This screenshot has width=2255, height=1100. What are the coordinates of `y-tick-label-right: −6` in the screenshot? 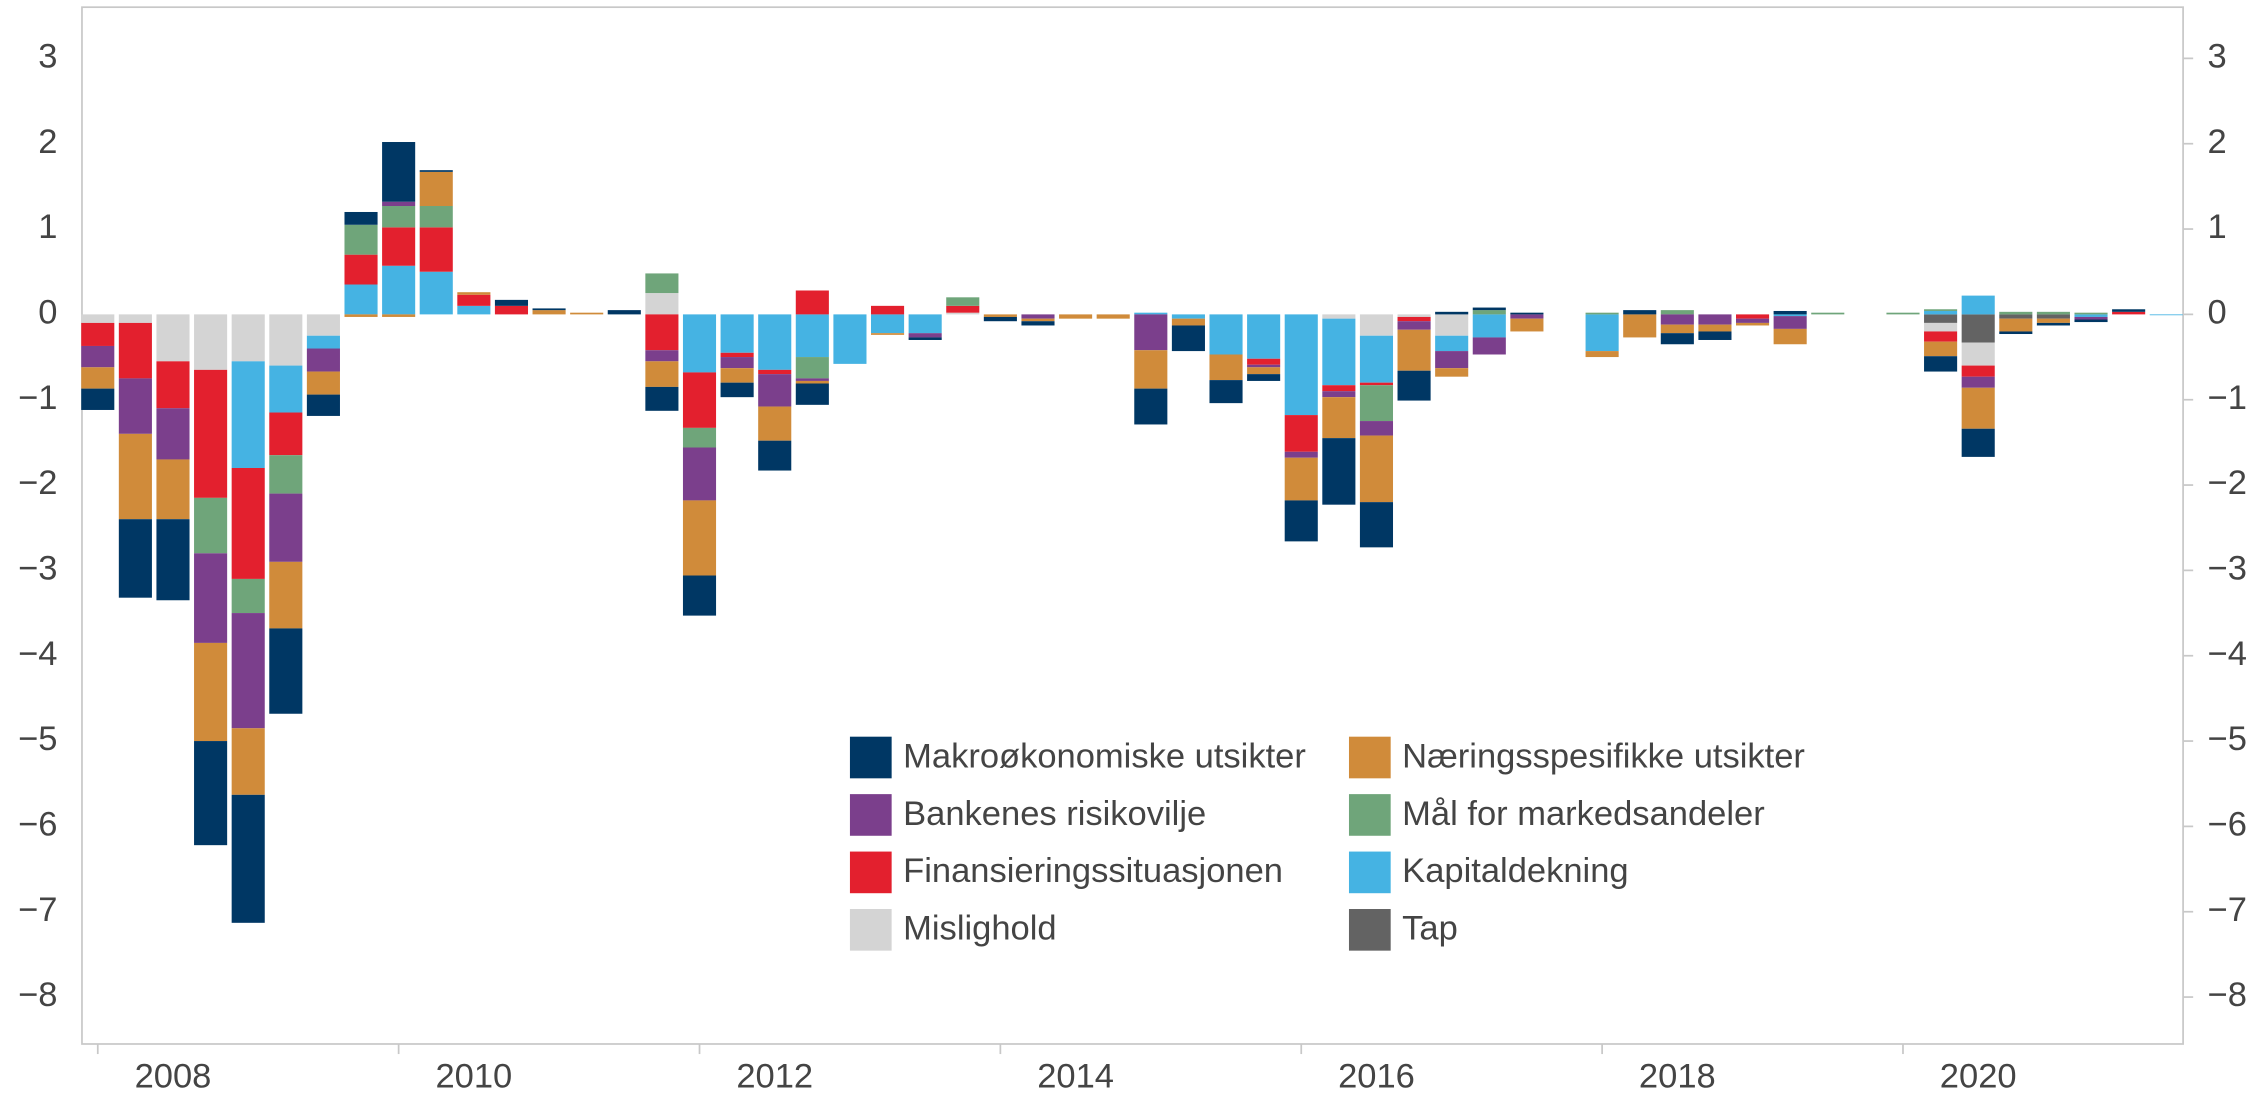 It's located at (2227, 825).